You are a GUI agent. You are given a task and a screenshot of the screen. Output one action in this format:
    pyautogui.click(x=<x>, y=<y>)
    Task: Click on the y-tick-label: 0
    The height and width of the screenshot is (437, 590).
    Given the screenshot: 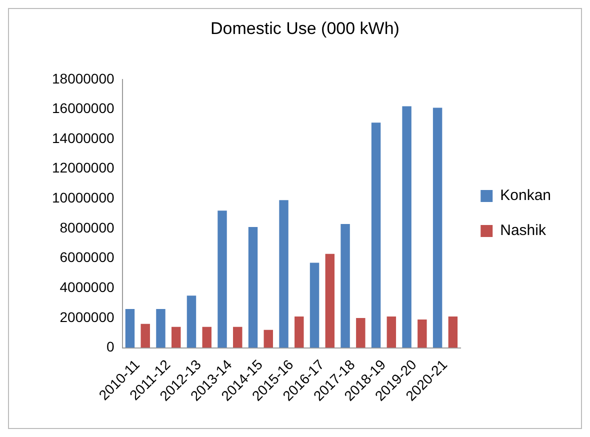 What is the action you would take?
    pyautogui.click(x=110, y=346)
    